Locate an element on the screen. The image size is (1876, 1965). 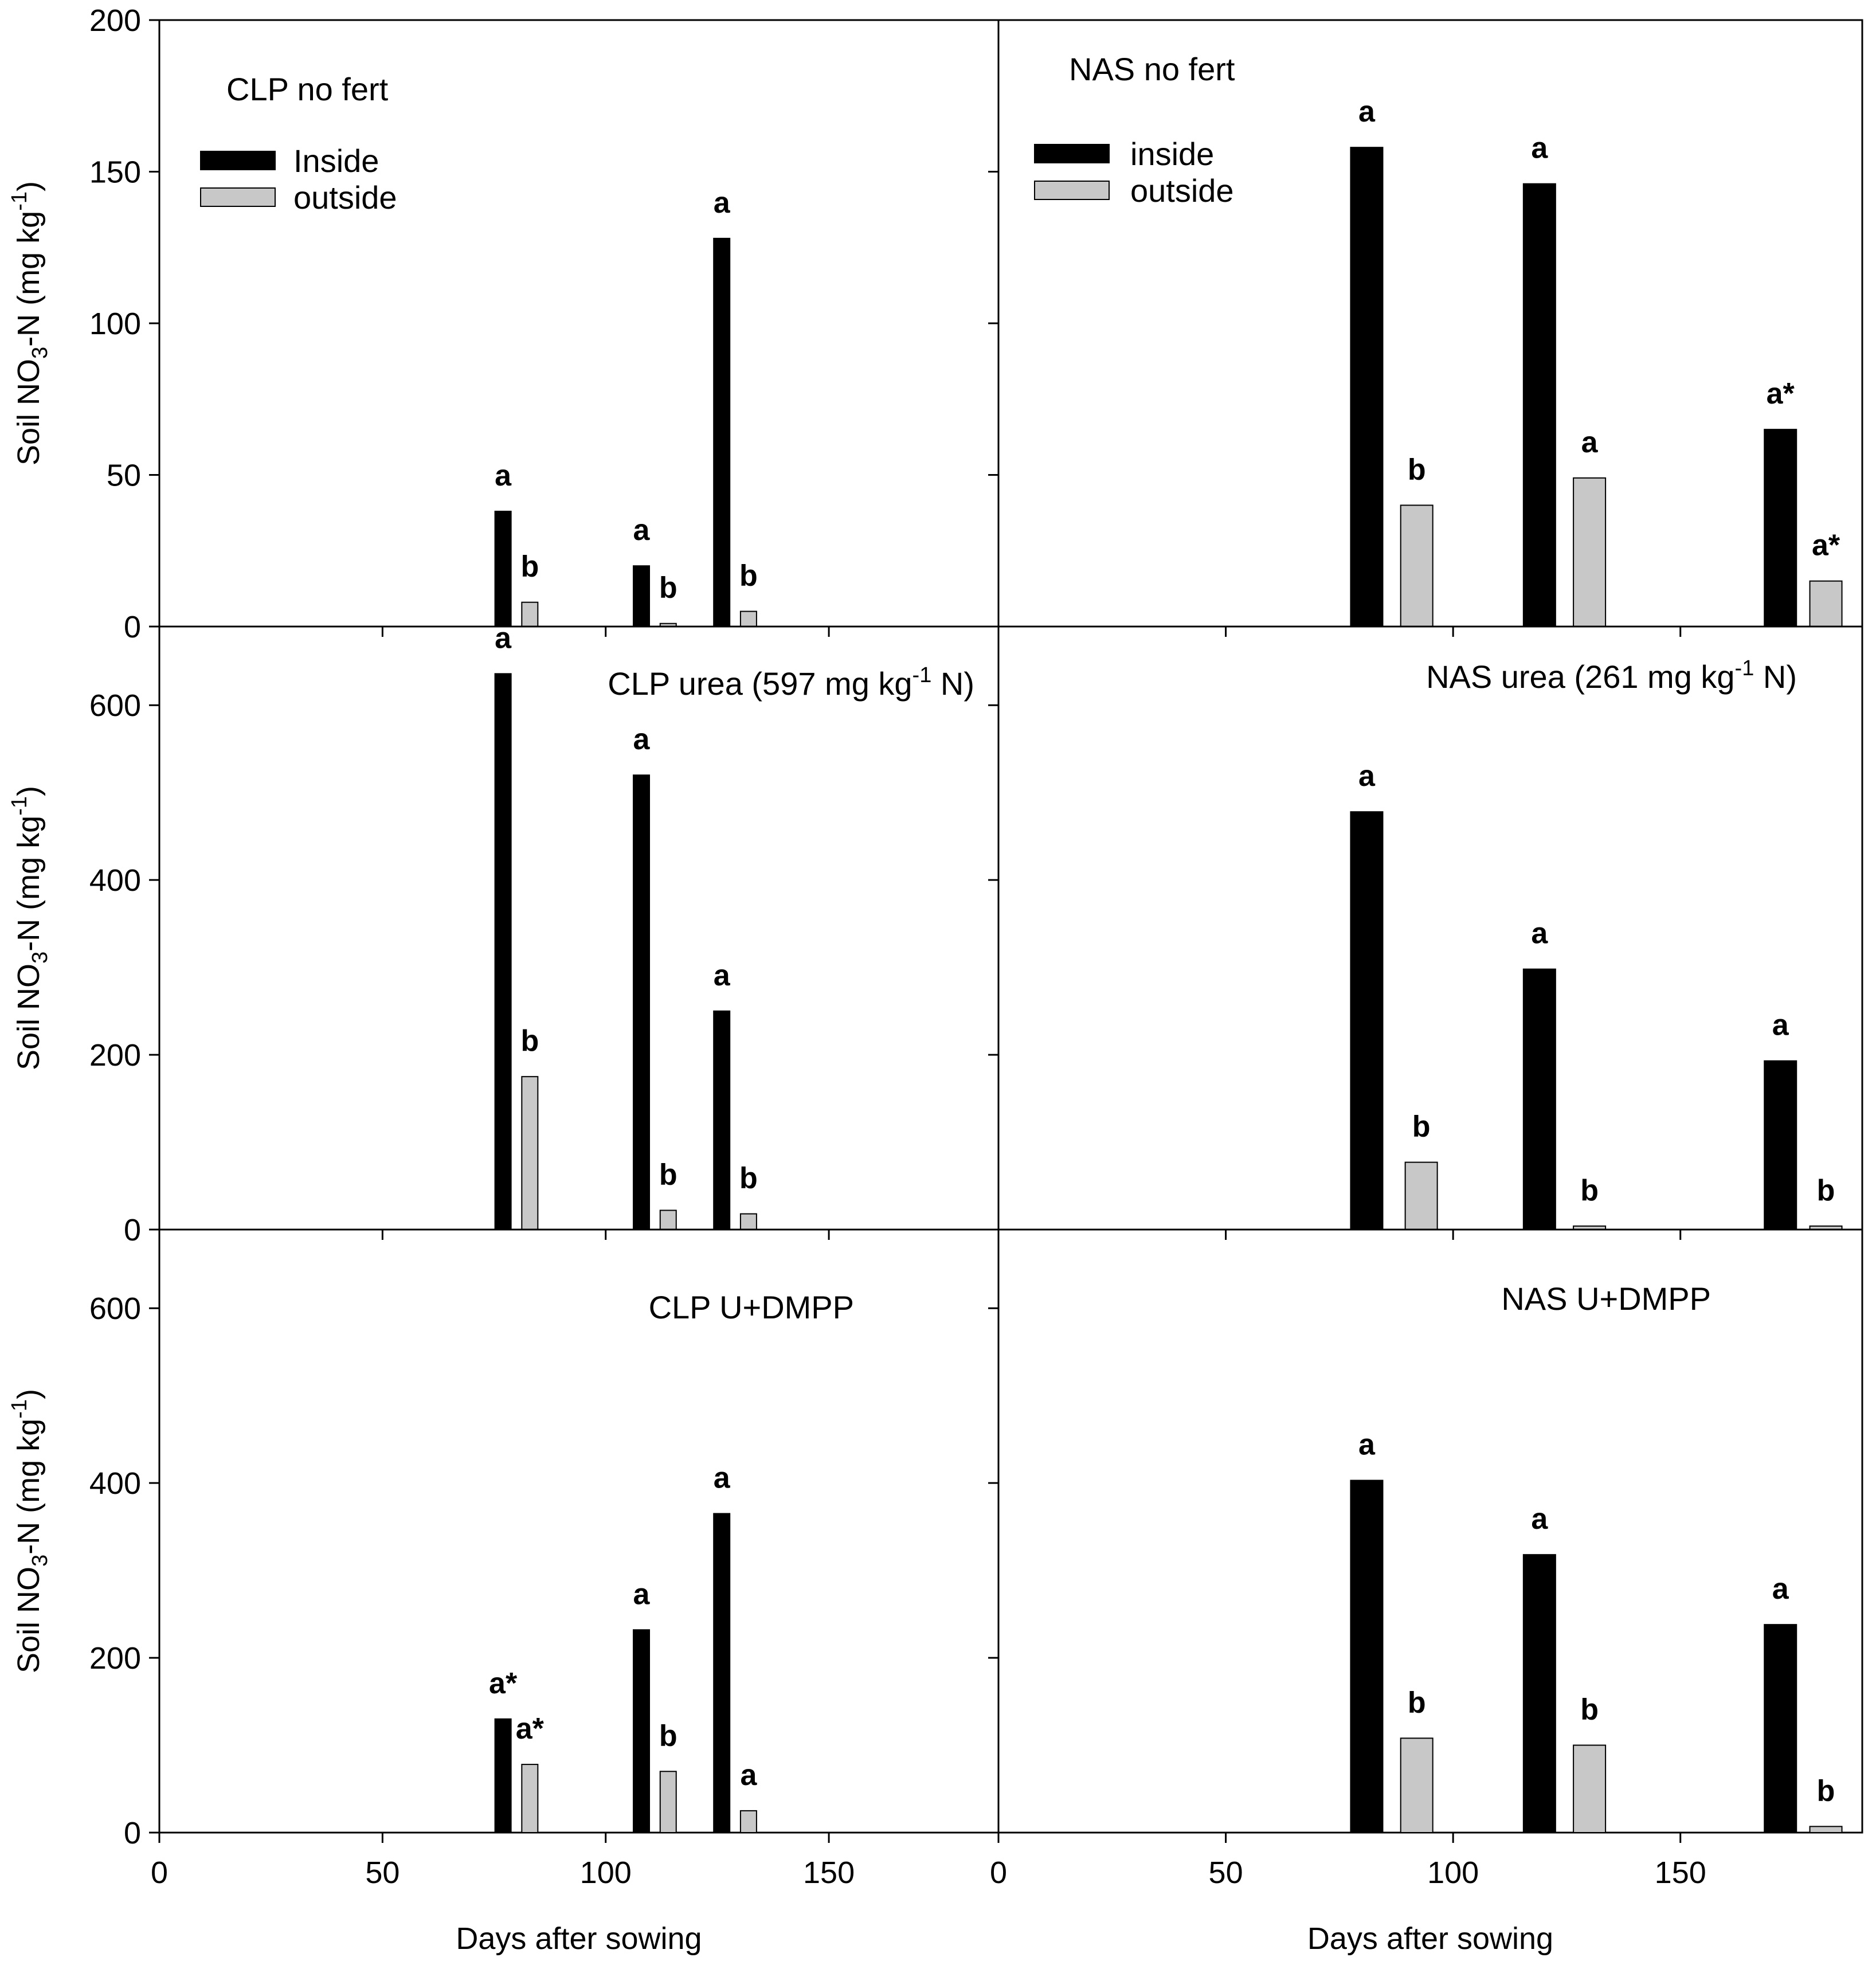
panel-title: NAS urea (261 mg kg-1 N) is located at coordinates (1612, 676).